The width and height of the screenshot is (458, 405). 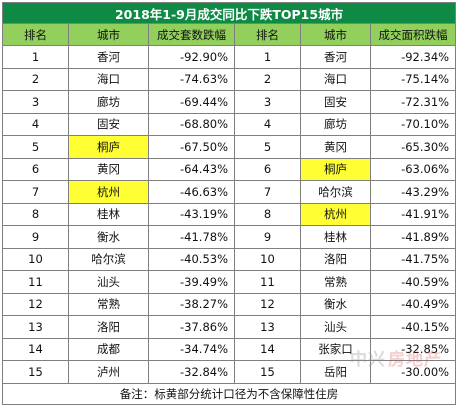 What do you see at coordinates (35, 237) in the screenshot?
I see `rank-cell-left: 9` at bounding box center [35, 237].